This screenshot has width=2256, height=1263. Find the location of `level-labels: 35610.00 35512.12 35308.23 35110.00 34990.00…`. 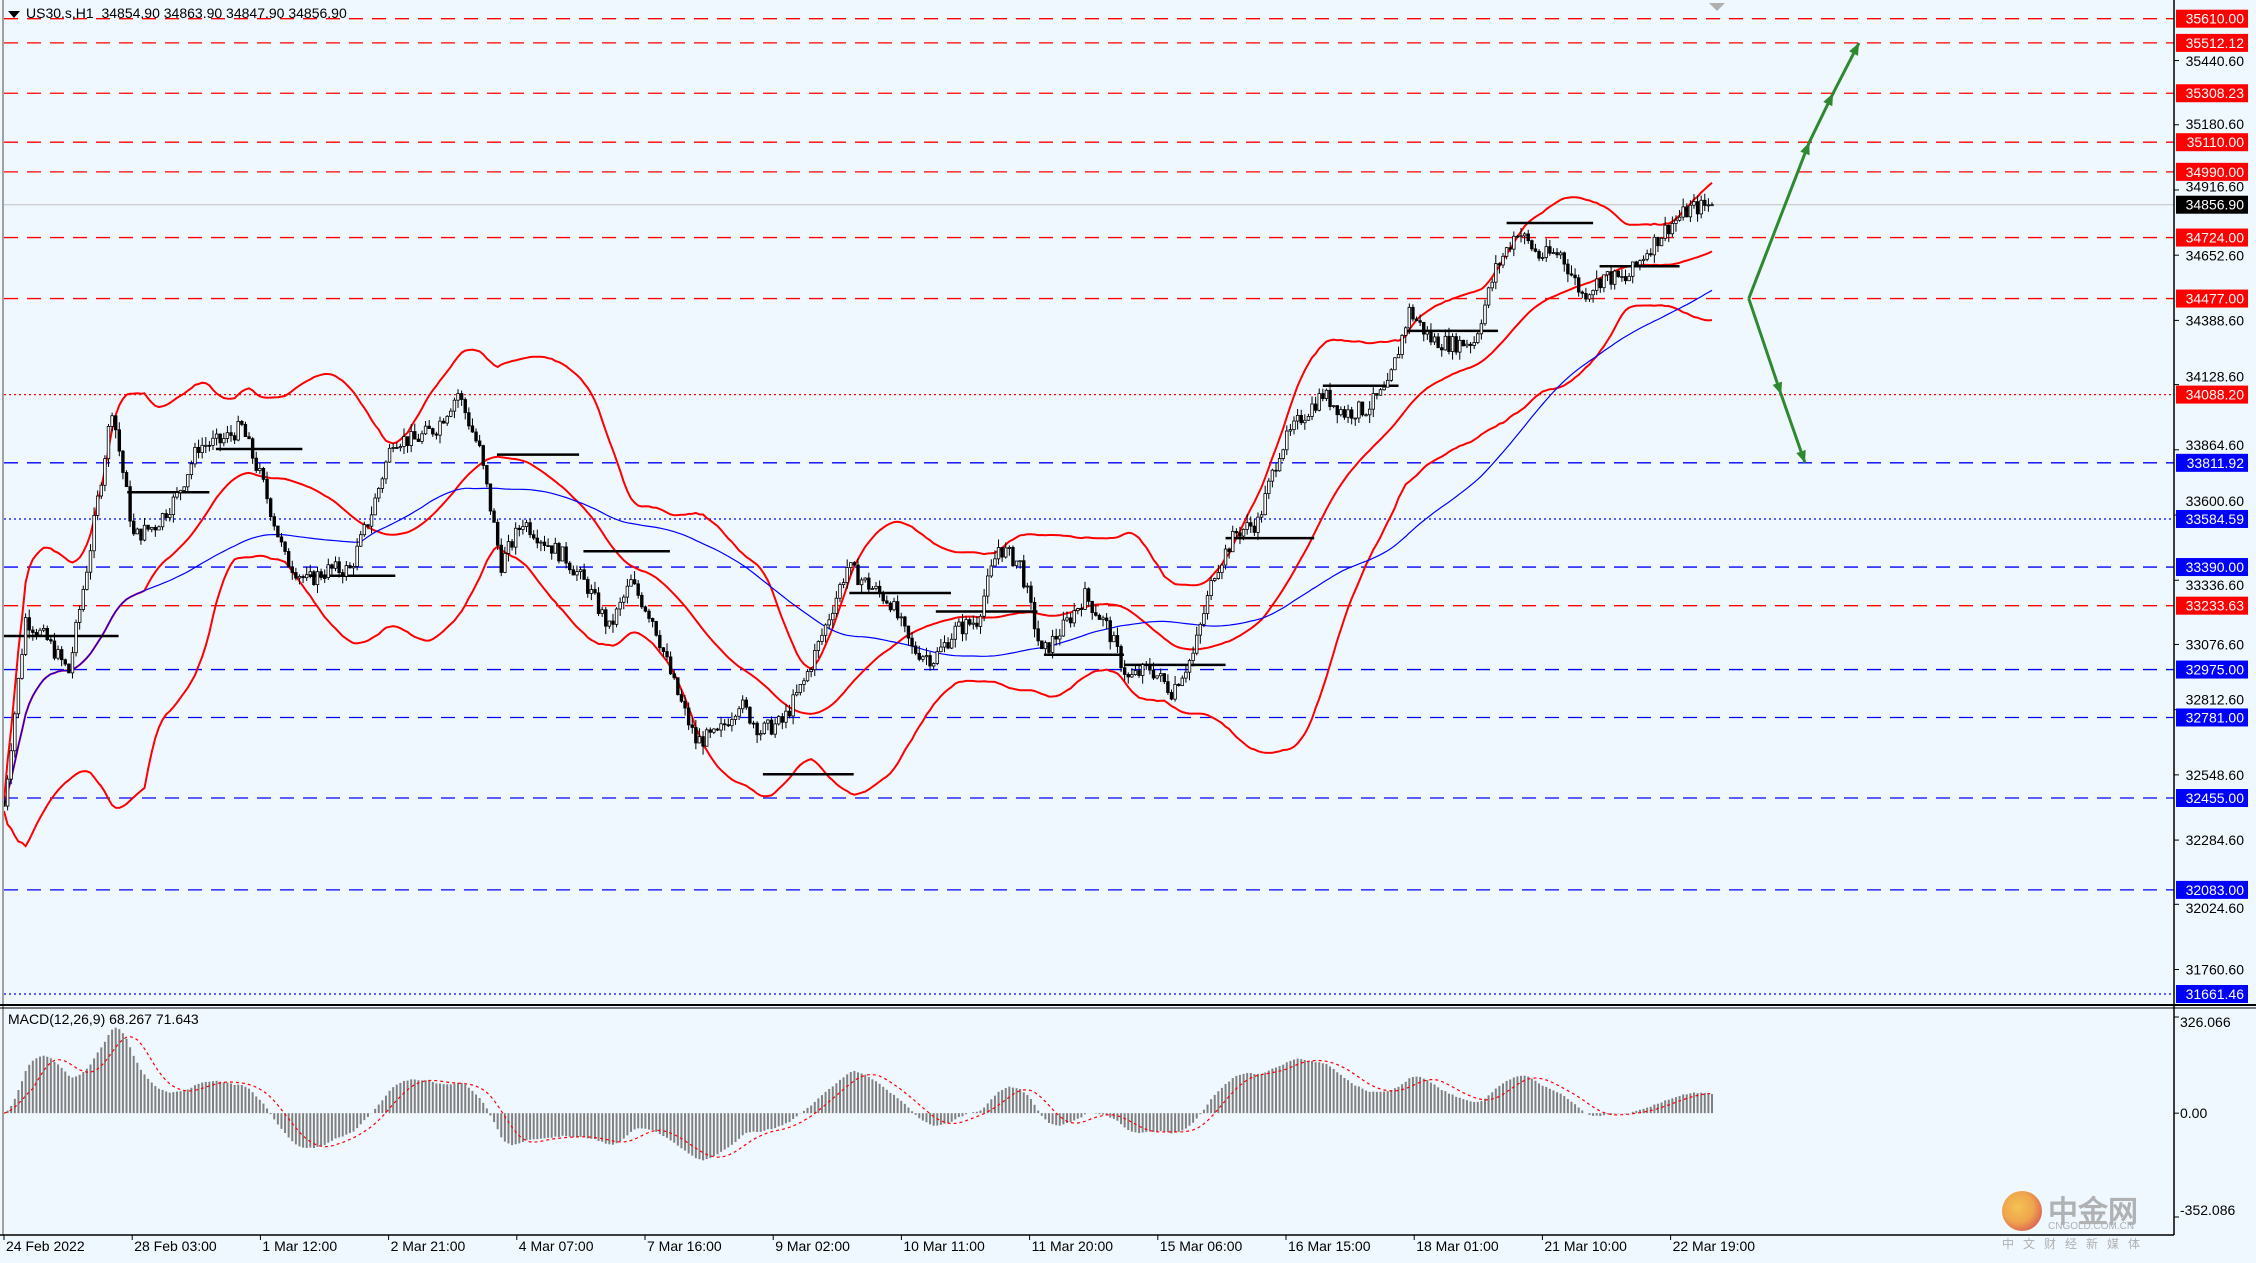

level-labels: 35610.00 35512.12 35308.23 35110.00 34990.00… is located at coordinates (2212, 506).